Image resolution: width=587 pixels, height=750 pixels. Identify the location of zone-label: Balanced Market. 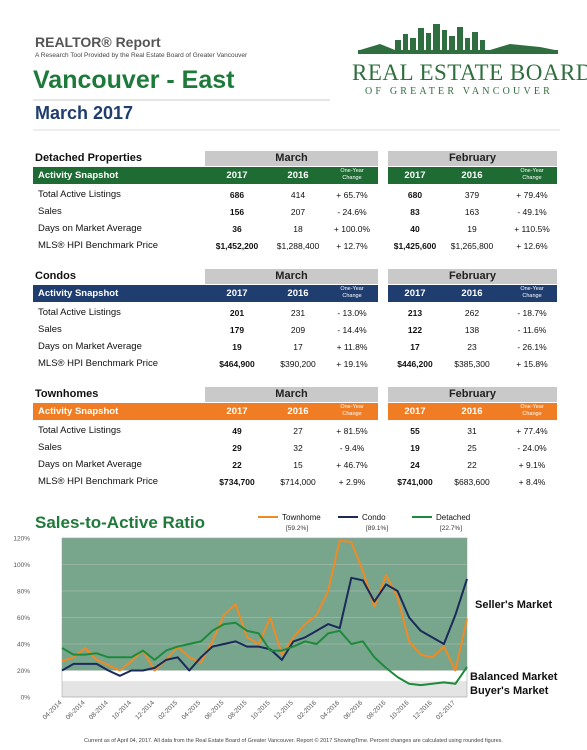
(514, 677).